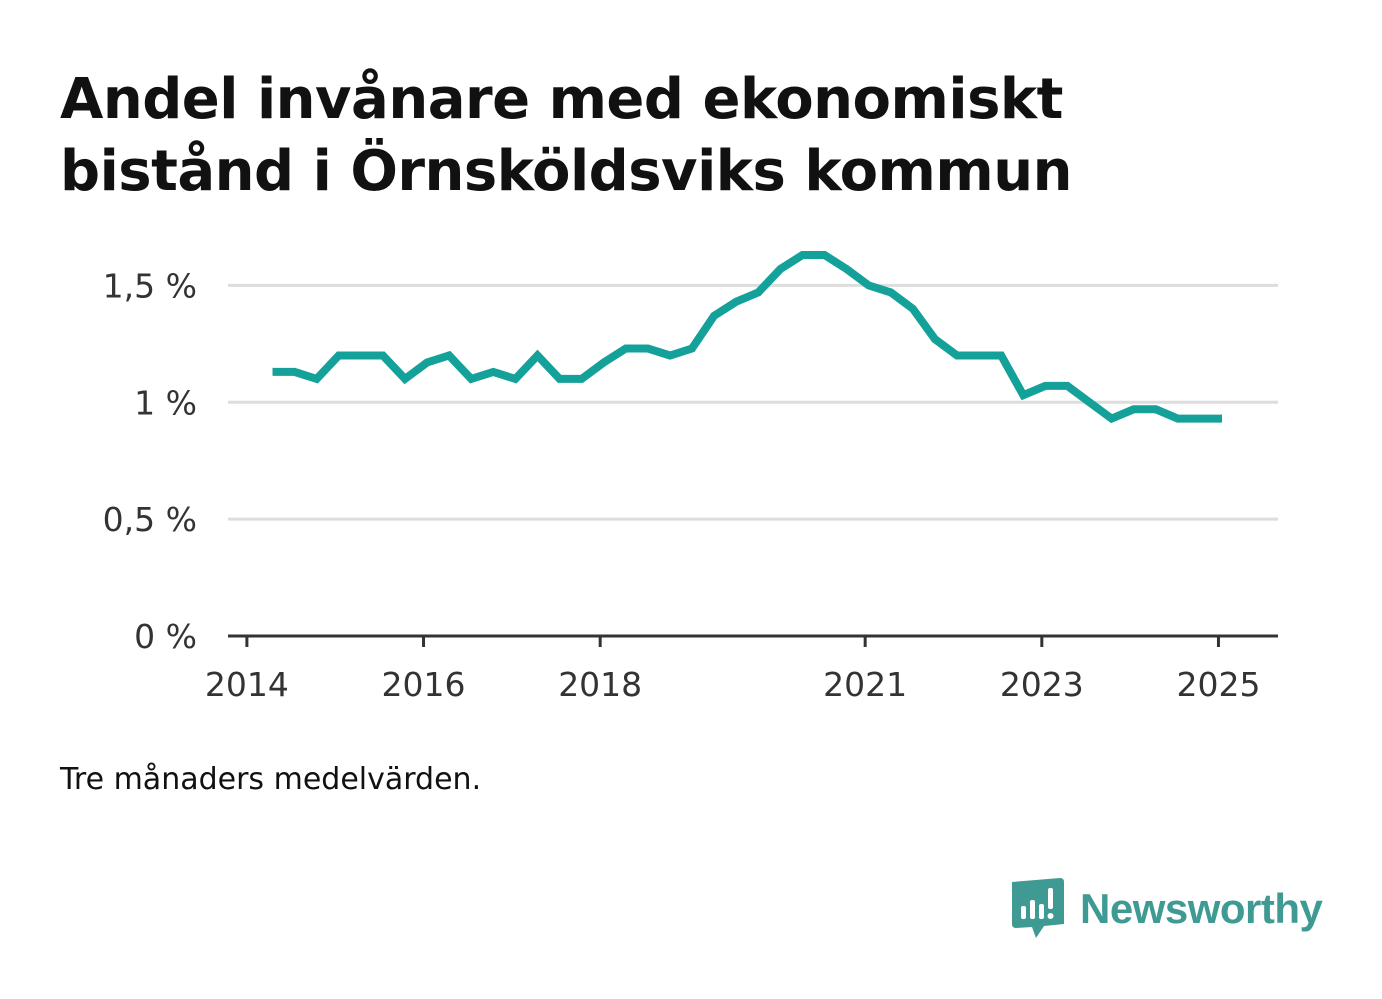  Describe the element at coordinates (150, 285) in the screenshot. I see `y-tick-label: 1,5 %` at that location.